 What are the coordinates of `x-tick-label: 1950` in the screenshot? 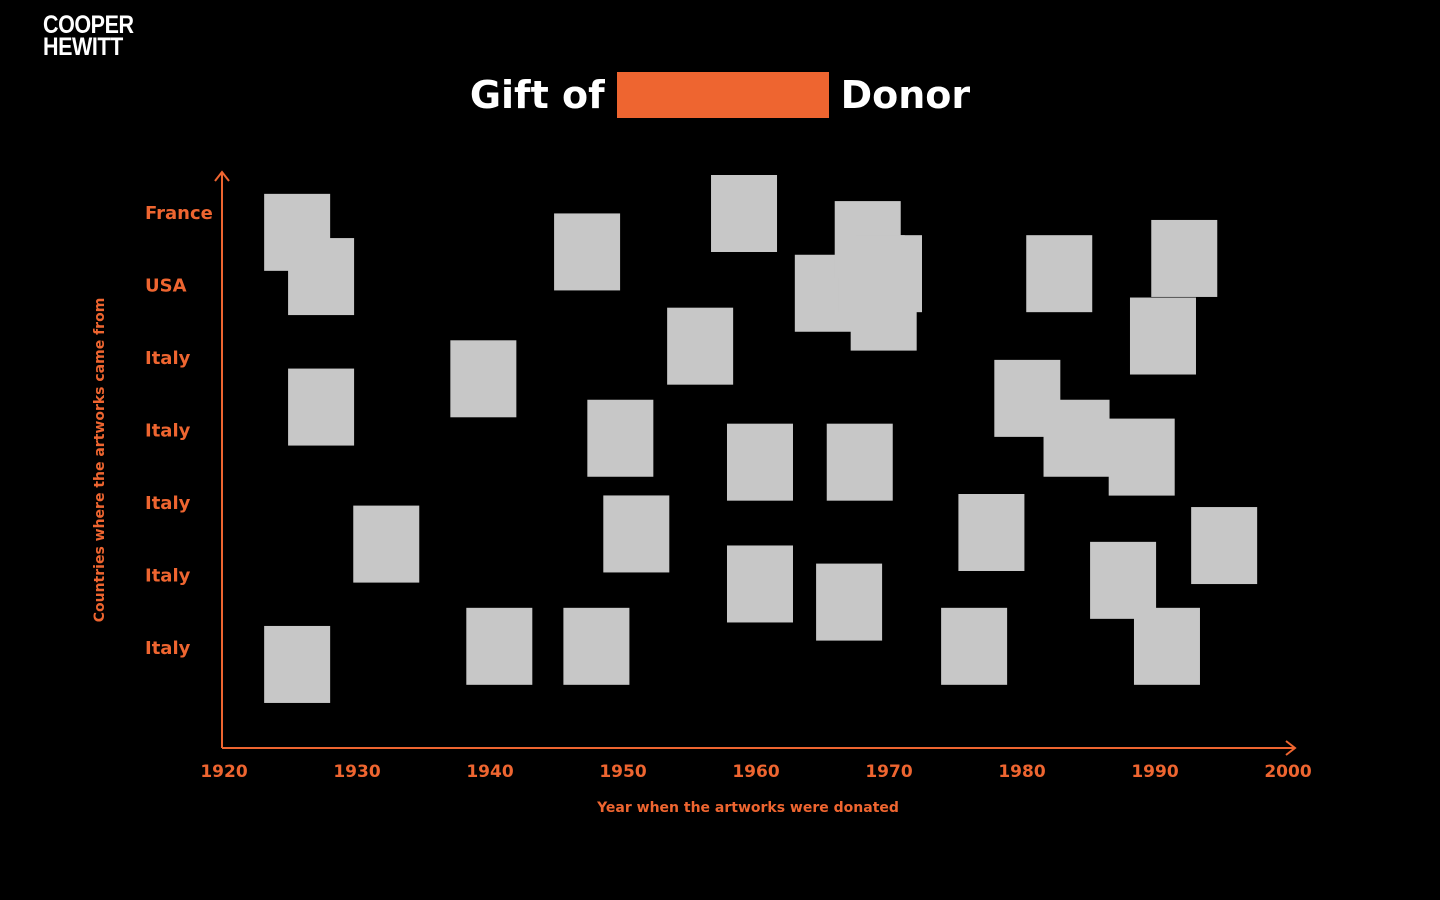 It's located at (622, 772).